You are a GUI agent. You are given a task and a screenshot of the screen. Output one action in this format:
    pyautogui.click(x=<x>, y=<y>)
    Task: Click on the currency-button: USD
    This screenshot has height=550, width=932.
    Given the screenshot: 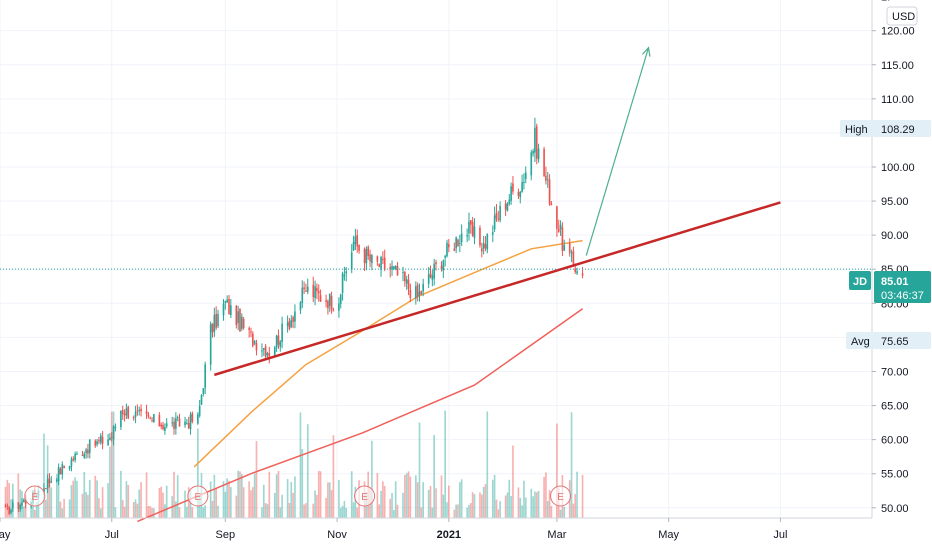 What is the action you would take?
    pyautogui.click(x=902, y=16)
    